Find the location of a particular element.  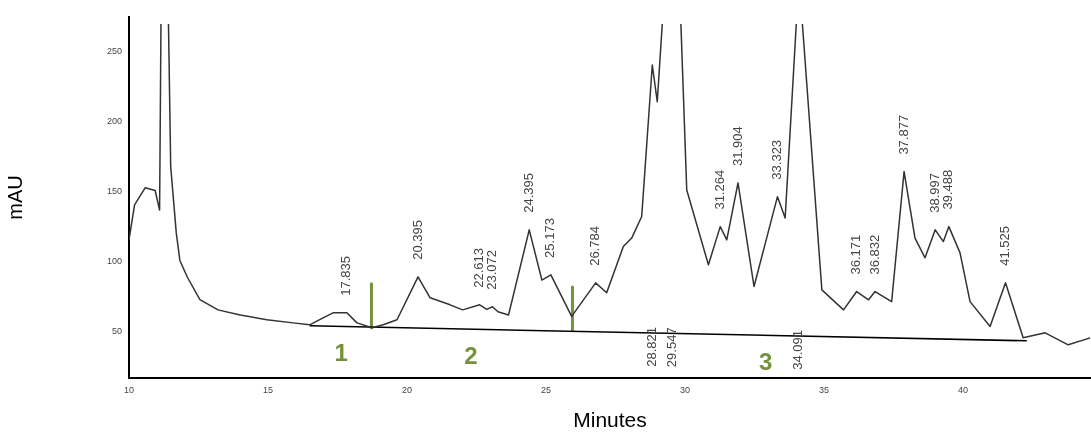

x-tick-label: 15 is located at coordinates (268, 389).